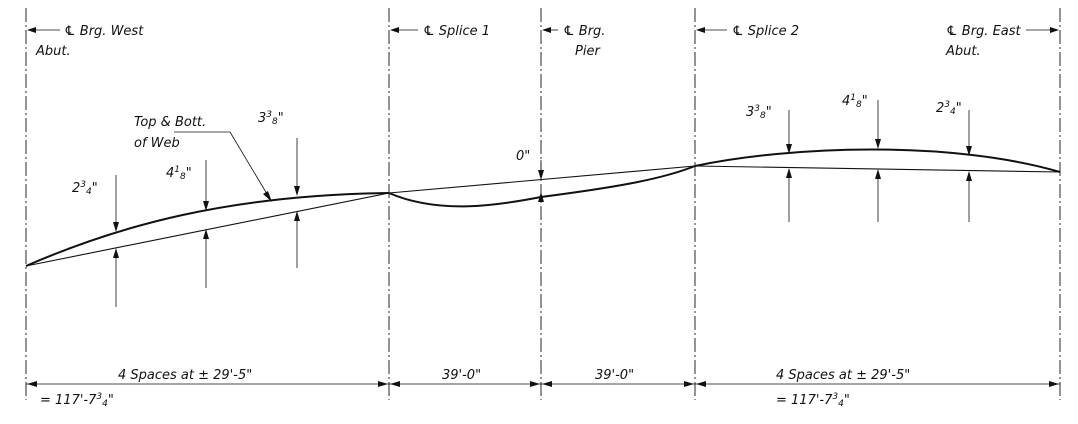 This screenshot has height=424, width=1078. Describe the element at coordinates (954, 161) in the screenshot. I see `camber-marker-east-3: 234"` at that location.